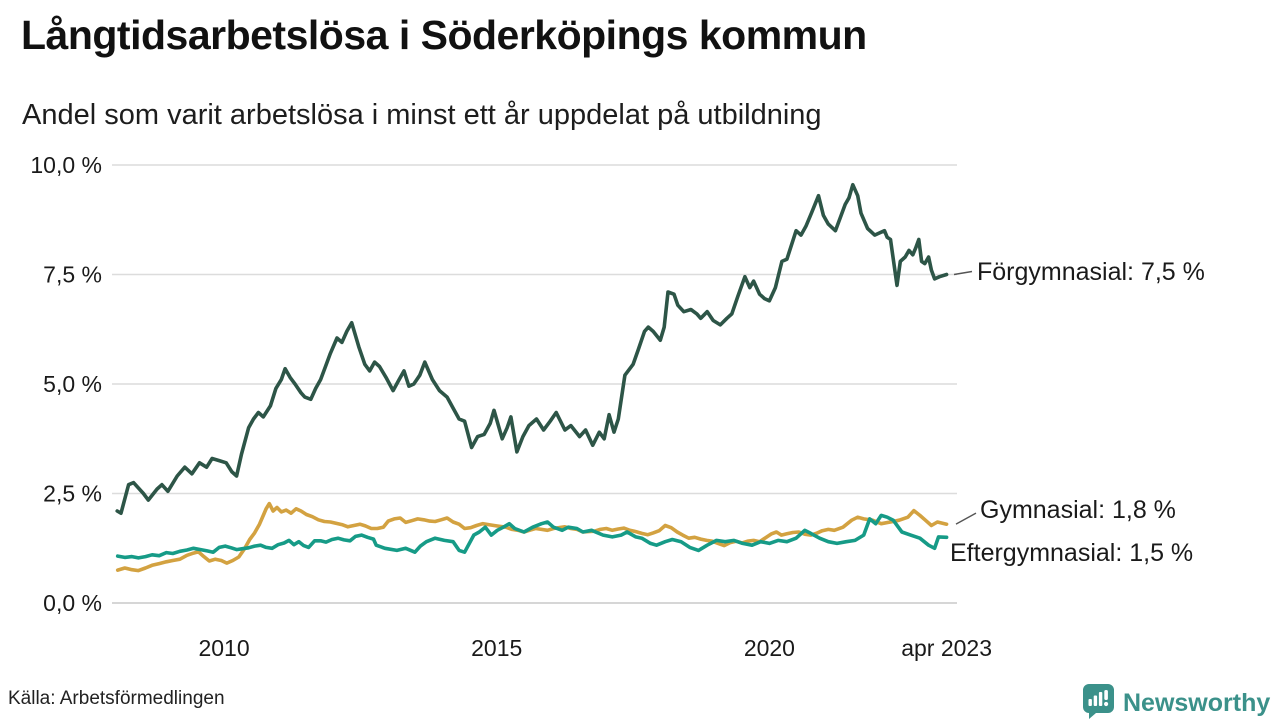  Describe the element at coordinates (1091, 271) in the screenshot. I see `end-label-förgymnasial: Förgymnasial: 7,5 %` at that location.